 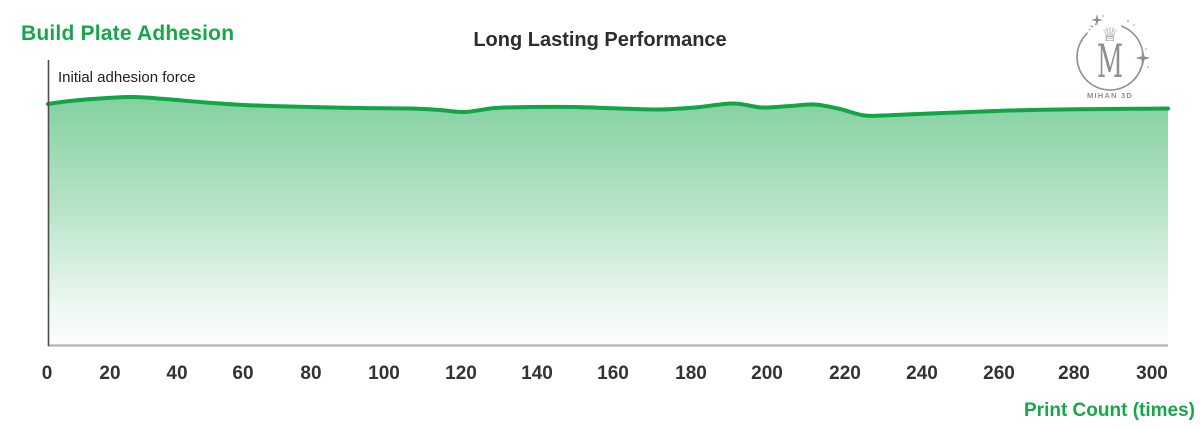 What do you see at coordinates (461, 373) in the screenshot?
I see `x-tick-label: 120` at bounding box center [461, 373].